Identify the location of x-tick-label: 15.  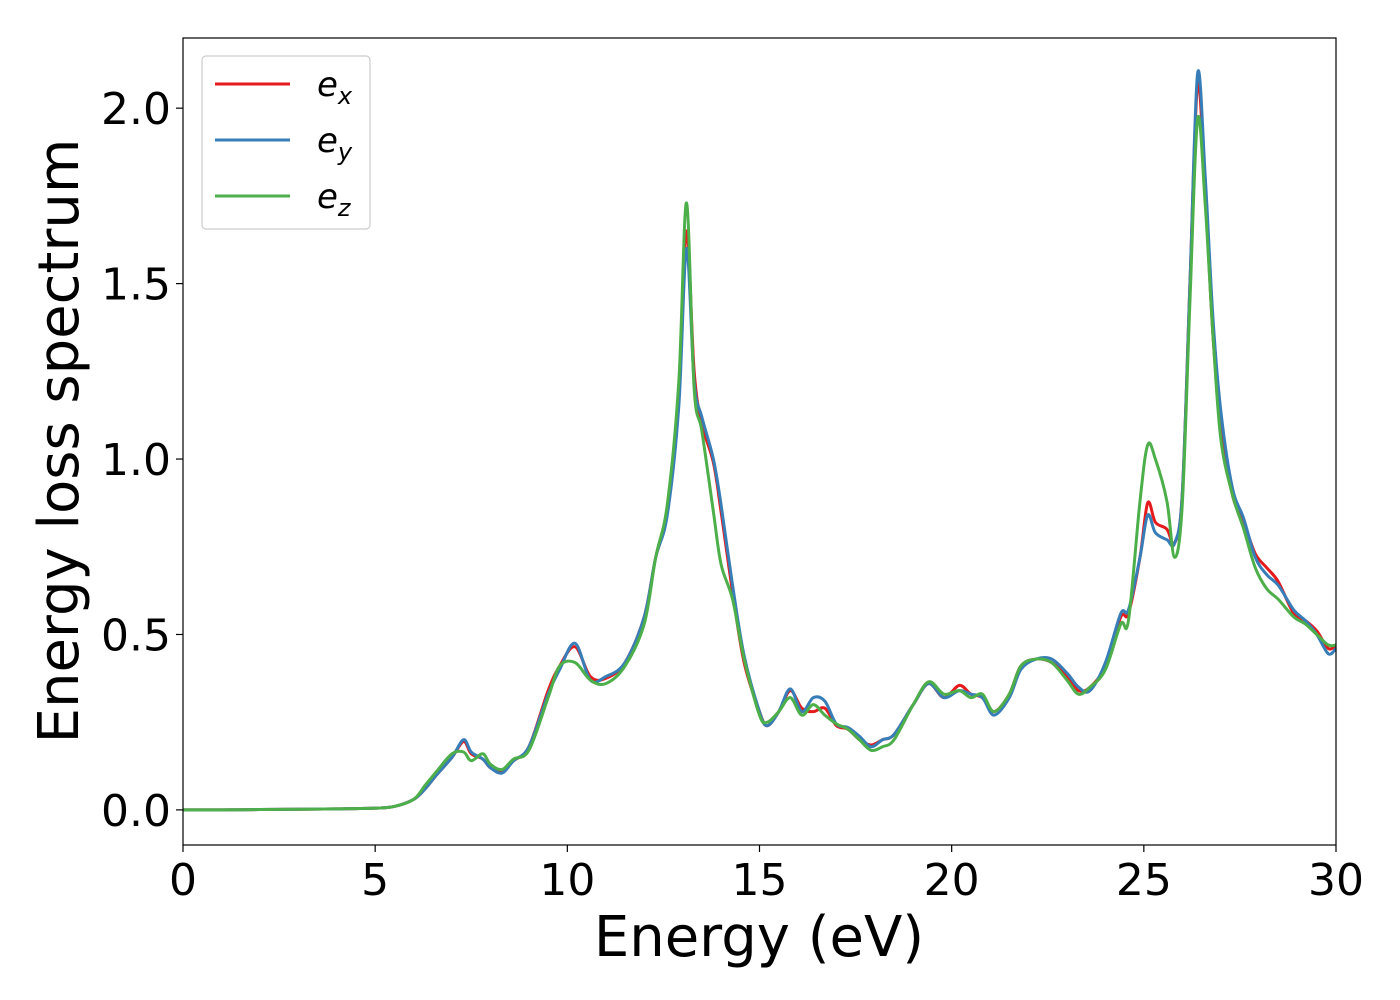
(760, 880).